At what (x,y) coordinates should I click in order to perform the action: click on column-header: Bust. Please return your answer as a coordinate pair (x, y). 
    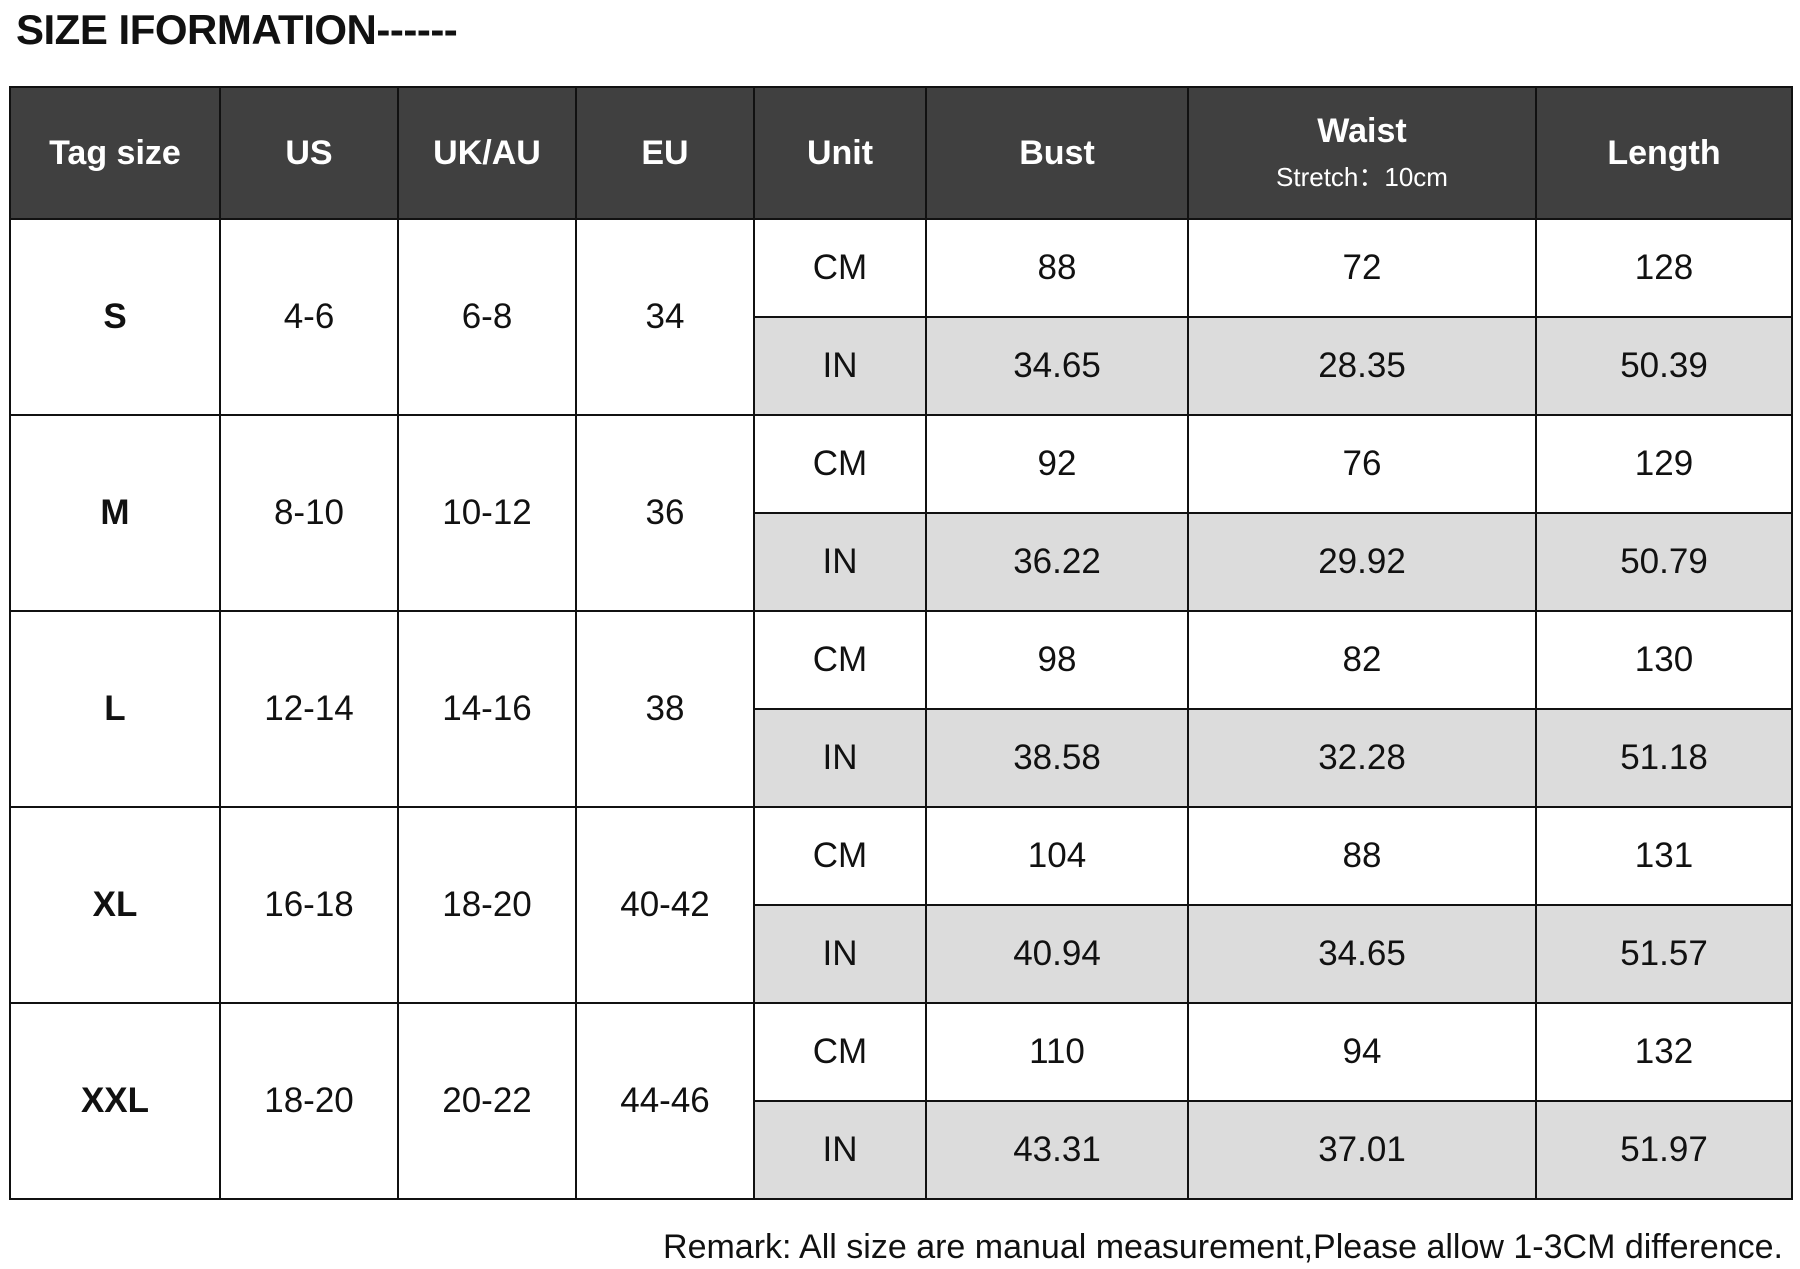
    Looking at the image, I should click on (1057, 153).